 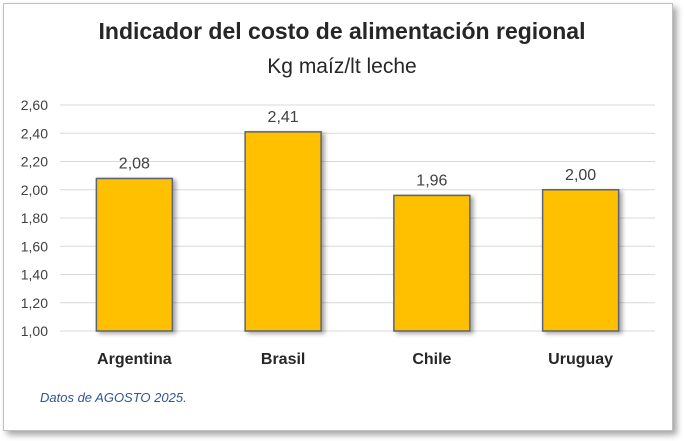 What do you see at coordinates (34, 303) in the screenshot?
I see `y-tick-label: 1,20` at bounding box center [34, 303].